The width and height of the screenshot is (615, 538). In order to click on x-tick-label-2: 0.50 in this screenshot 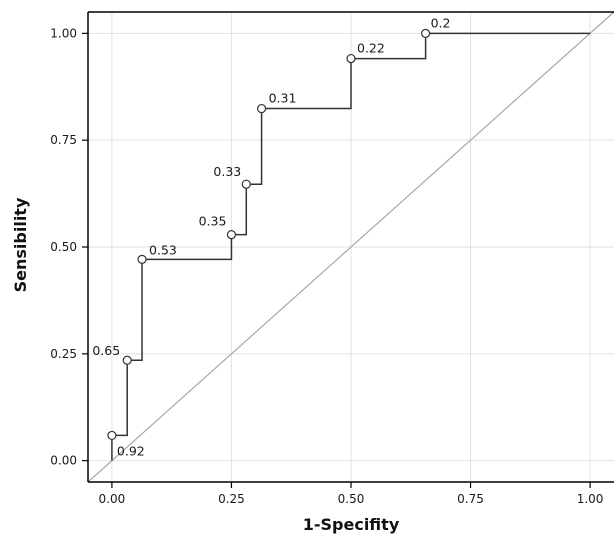, I will do `click(351, 499)`.